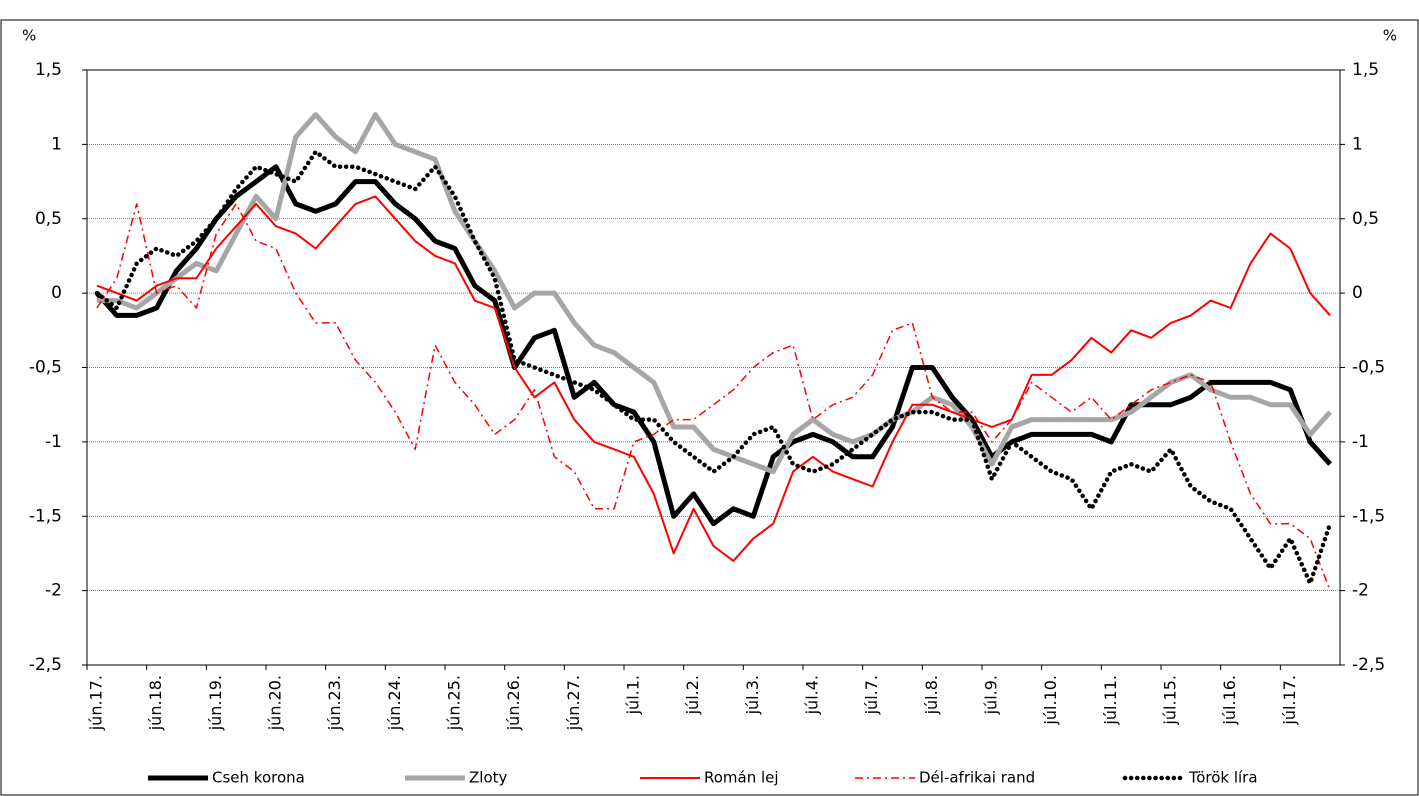 This screenshot has width=1419, height=796. I want to click on y2-tick-label: -0,5, so click(1368, 368).